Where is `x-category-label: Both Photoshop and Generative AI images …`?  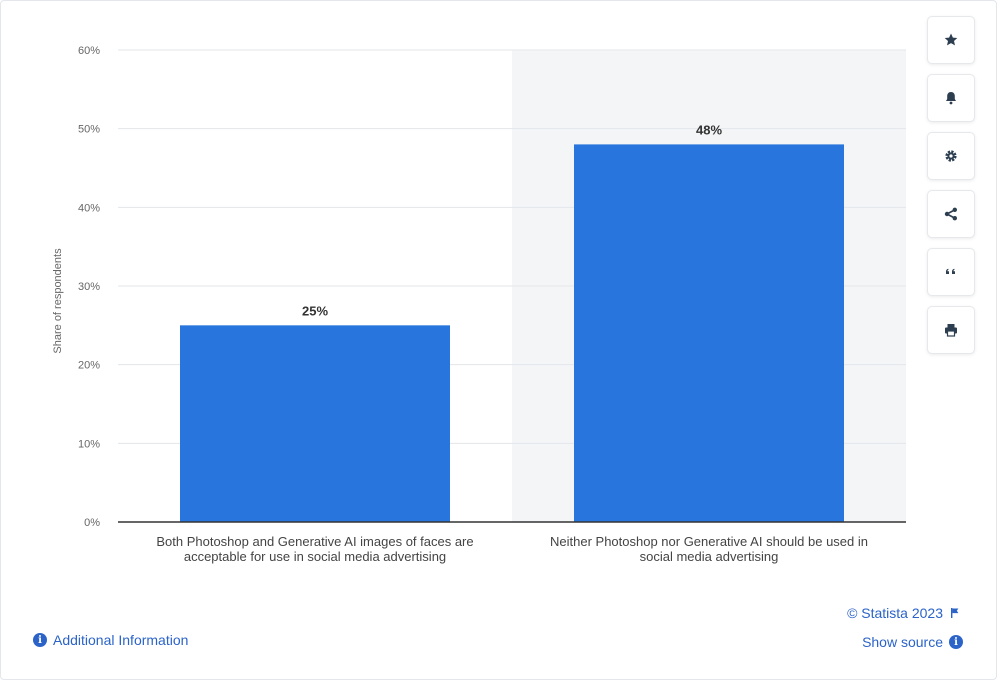
x-category-label: Both Photoshop and Generative AI images … is located at coordinates (314, 549).